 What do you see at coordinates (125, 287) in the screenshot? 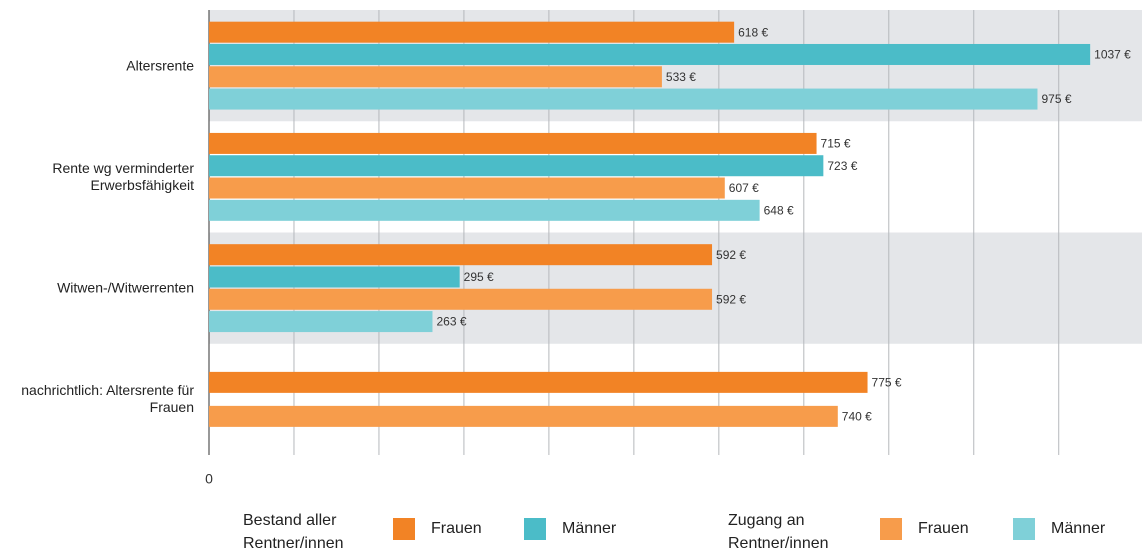
I see `y-tick-label: Witwen-/Witwerrenten` at bounding box center [125, 287].